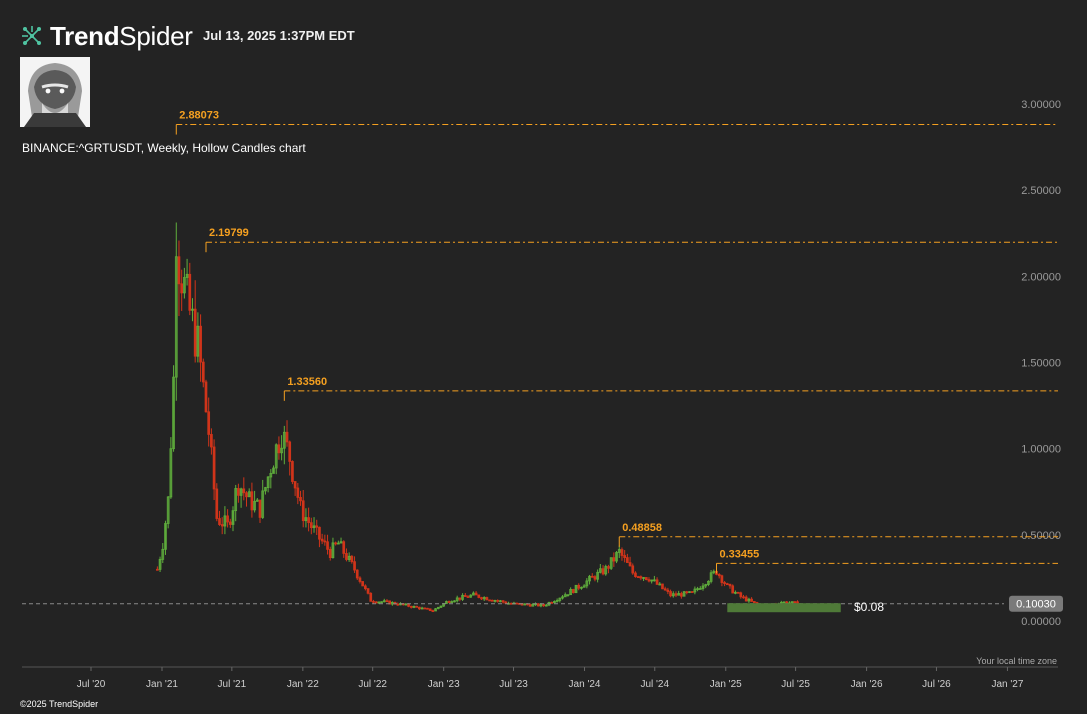  Describe the element at coordinates (1007, 684) in the screenshot. I see `x-tick-label: Jan '27` at that location.